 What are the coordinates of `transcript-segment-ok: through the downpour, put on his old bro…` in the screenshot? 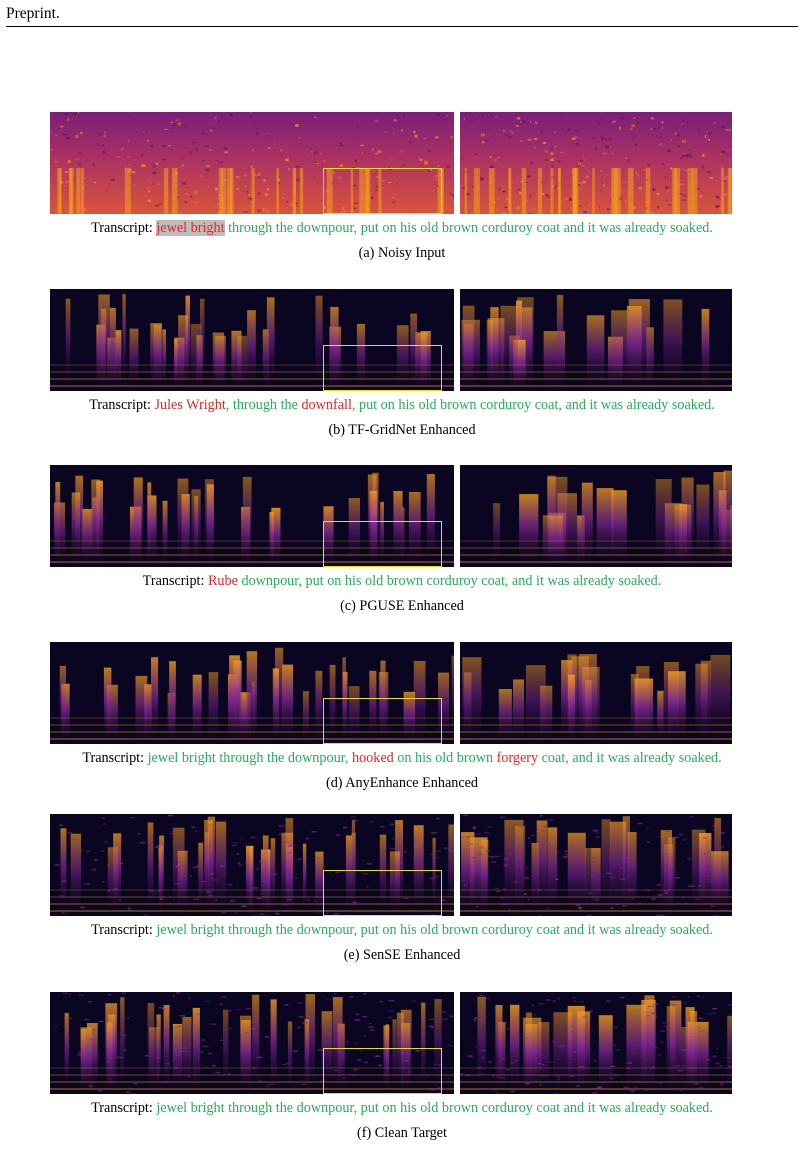 It's located at (468, 228).